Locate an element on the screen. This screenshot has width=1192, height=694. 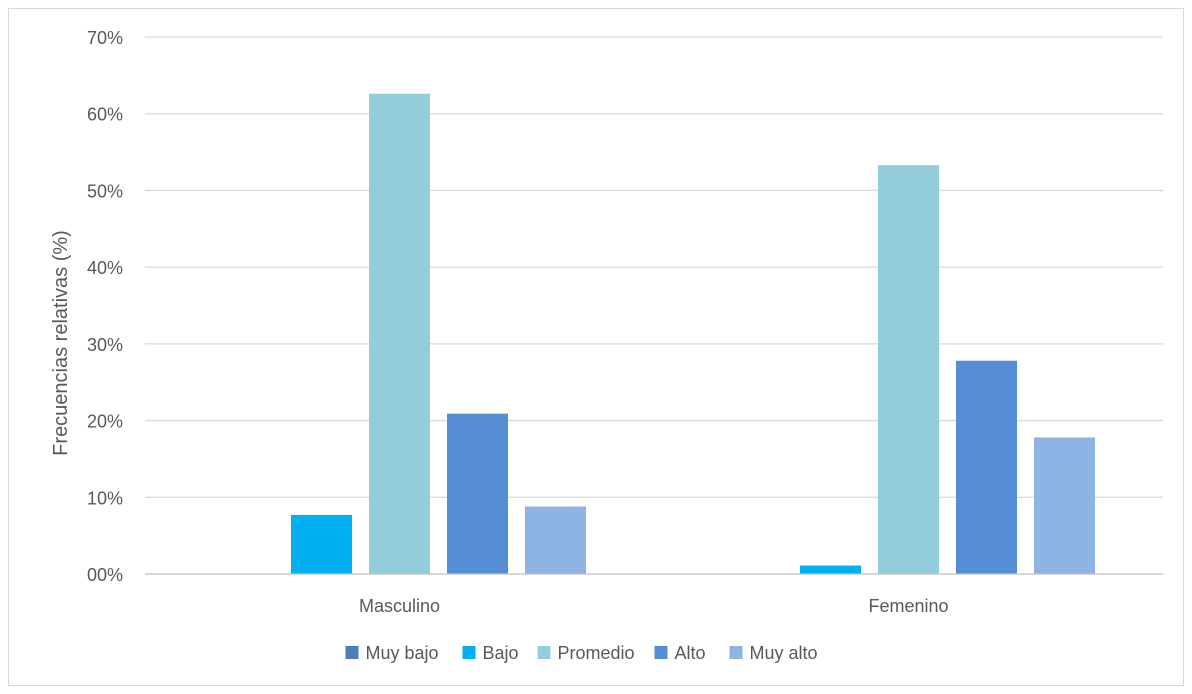
legend-label: Muy alto is located at coordinates (784, 653).